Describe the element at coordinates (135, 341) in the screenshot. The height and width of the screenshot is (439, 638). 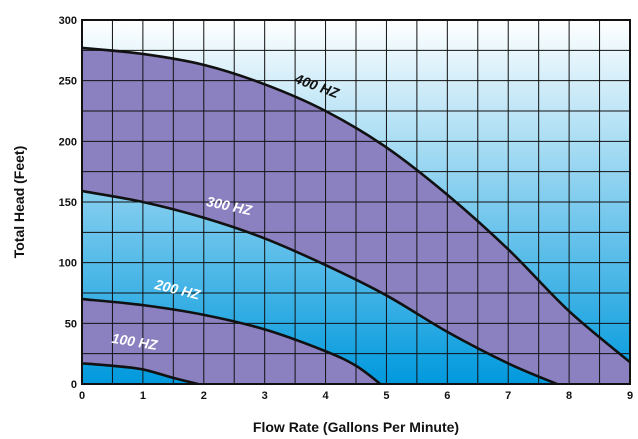
I see `curve-label-100-hz: 100 HZ` at that location.